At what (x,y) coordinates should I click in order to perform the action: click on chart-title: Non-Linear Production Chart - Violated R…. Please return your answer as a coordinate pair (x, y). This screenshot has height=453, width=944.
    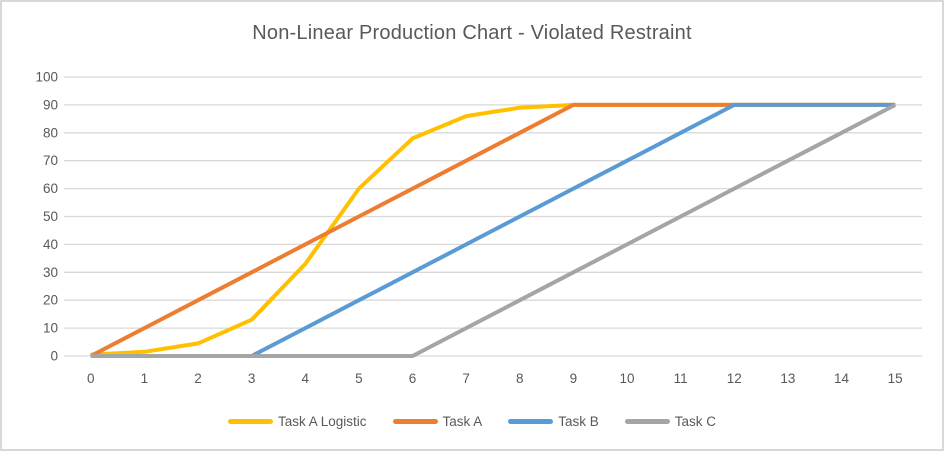
    Looking at the image, I should click on (472, 33).